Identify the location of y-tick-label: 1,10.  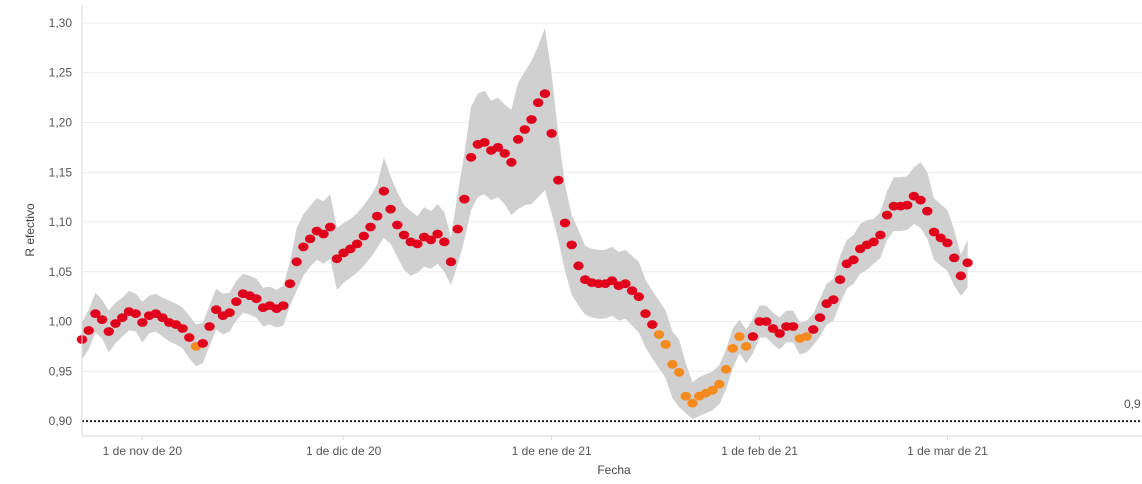
(61, 222).